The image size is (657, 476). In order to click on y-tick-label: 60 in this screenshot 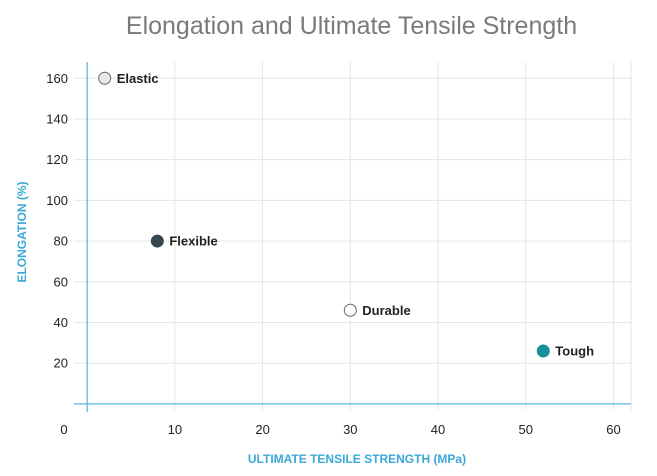, I will do `click(61, 281)`.